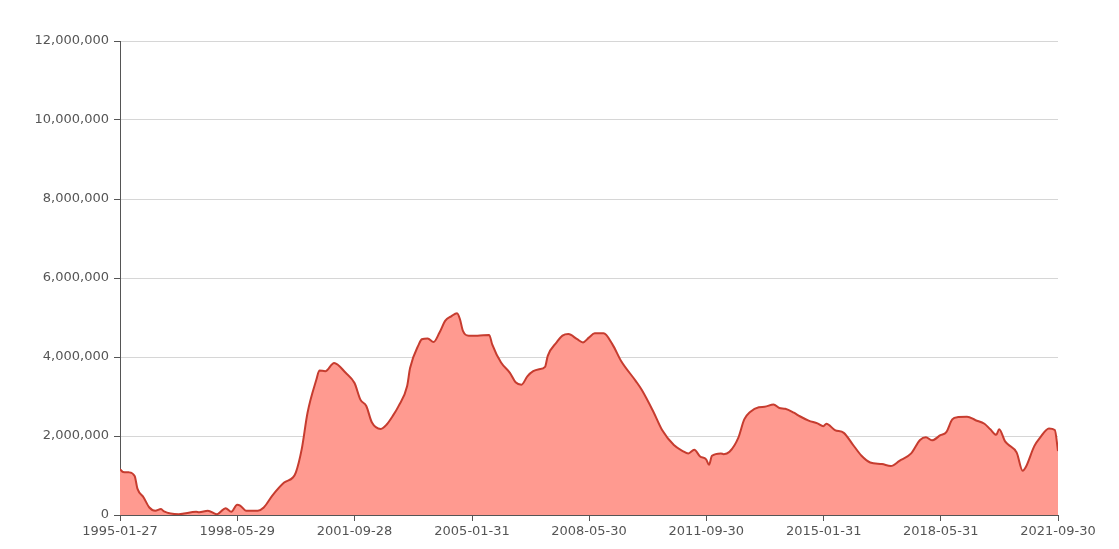 The height and width of the screenshot is (549, 1119). I want to click on y-tick-label: 6,000,000, so click(75, 277).